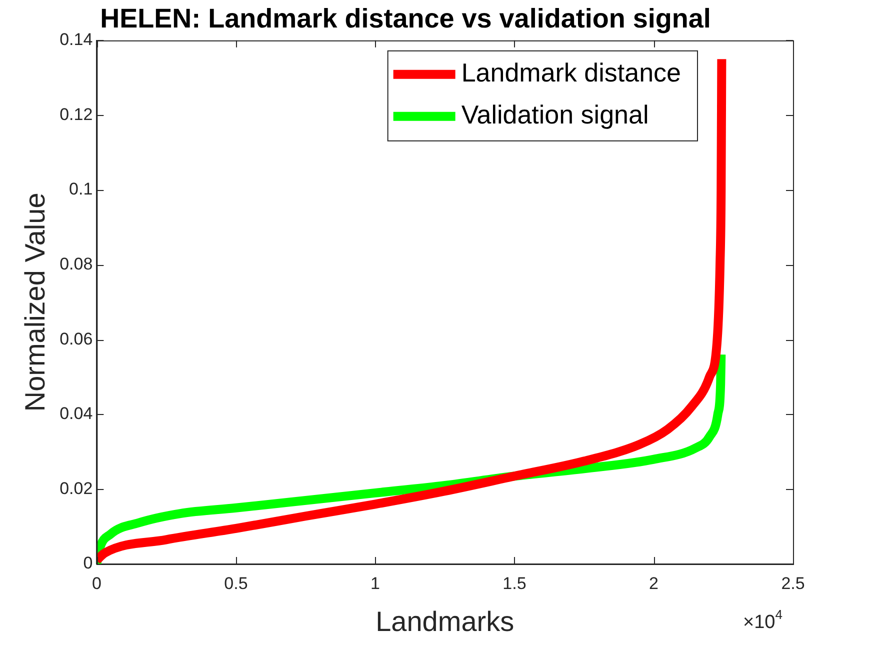  Describe the element at coordinates (76, 264) in the screenshot. I see `y-tick-label: 0.08` at that location.